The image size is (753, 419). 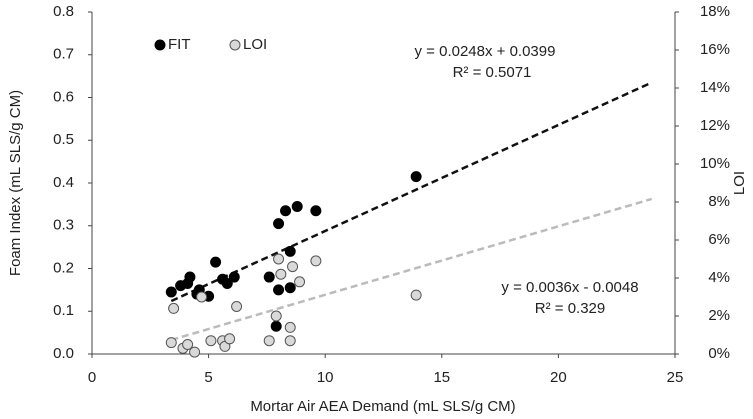 I want to click on y2-tick-label: 12%, so click(x=715, y=125).